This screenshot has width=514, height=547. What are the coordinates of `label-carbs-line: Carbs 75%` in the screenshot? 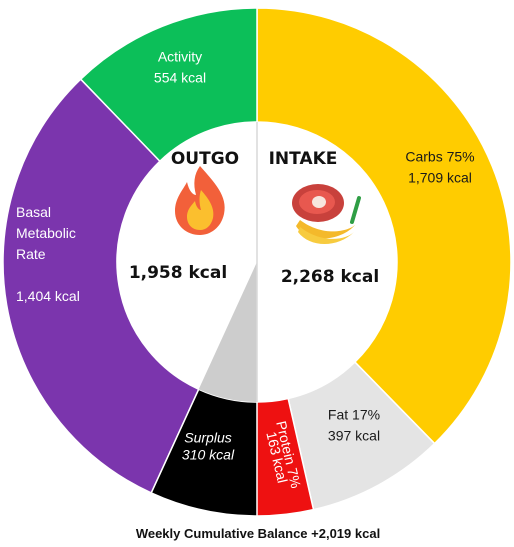 It's located at (439, 157).